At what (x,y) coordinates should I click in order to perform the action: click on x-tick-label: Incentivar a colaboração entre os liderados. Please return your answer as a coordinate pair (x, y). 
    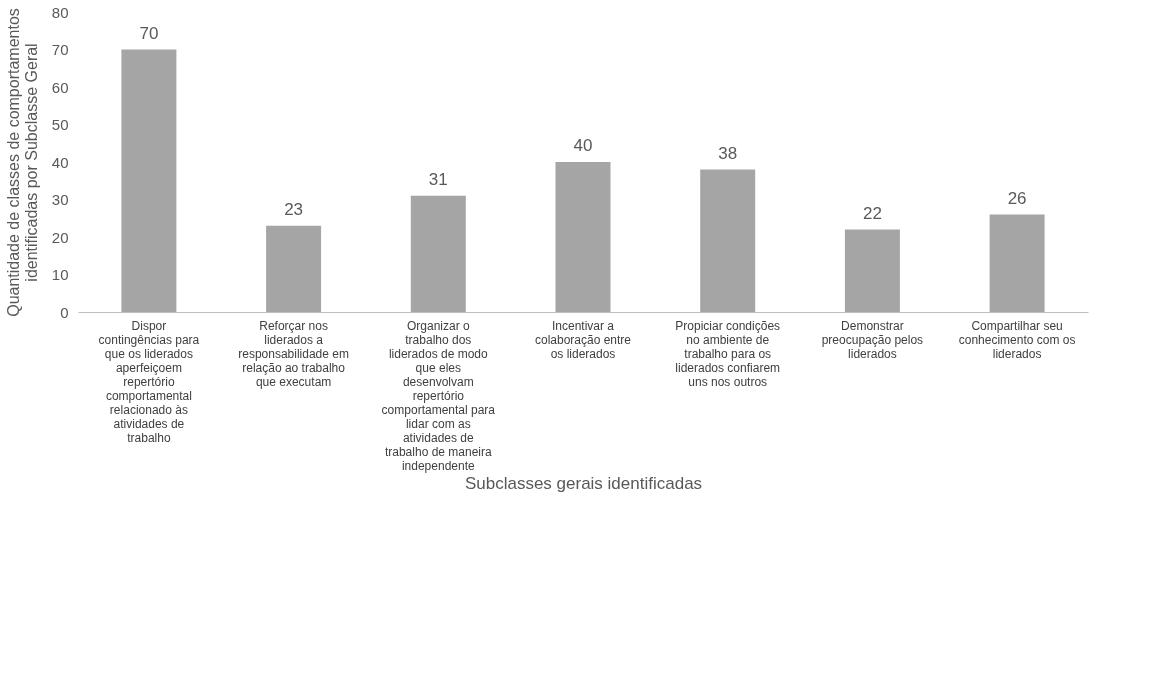
    Looking at the image, I should click on (583, 339).